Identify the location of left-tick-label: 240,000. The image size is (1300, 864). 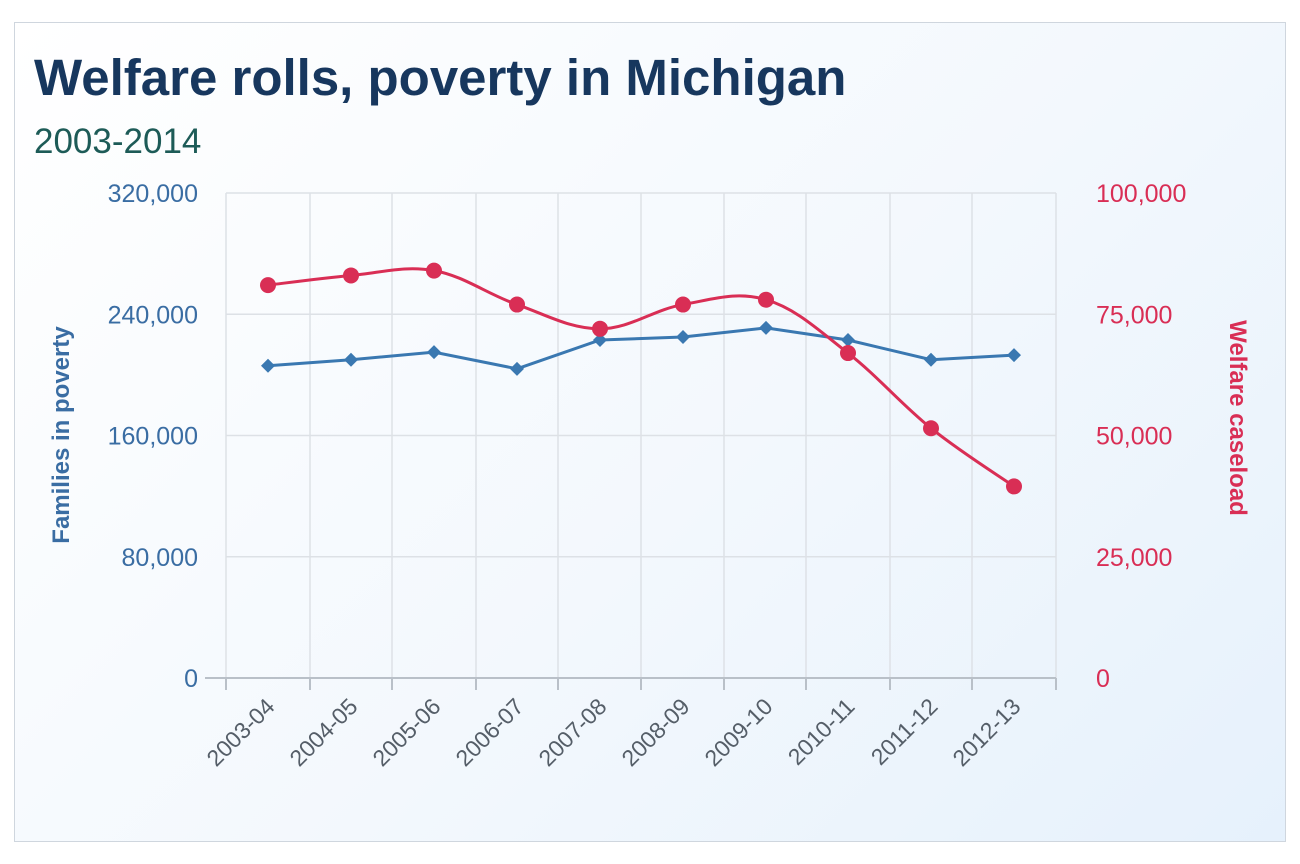
(153, 315).